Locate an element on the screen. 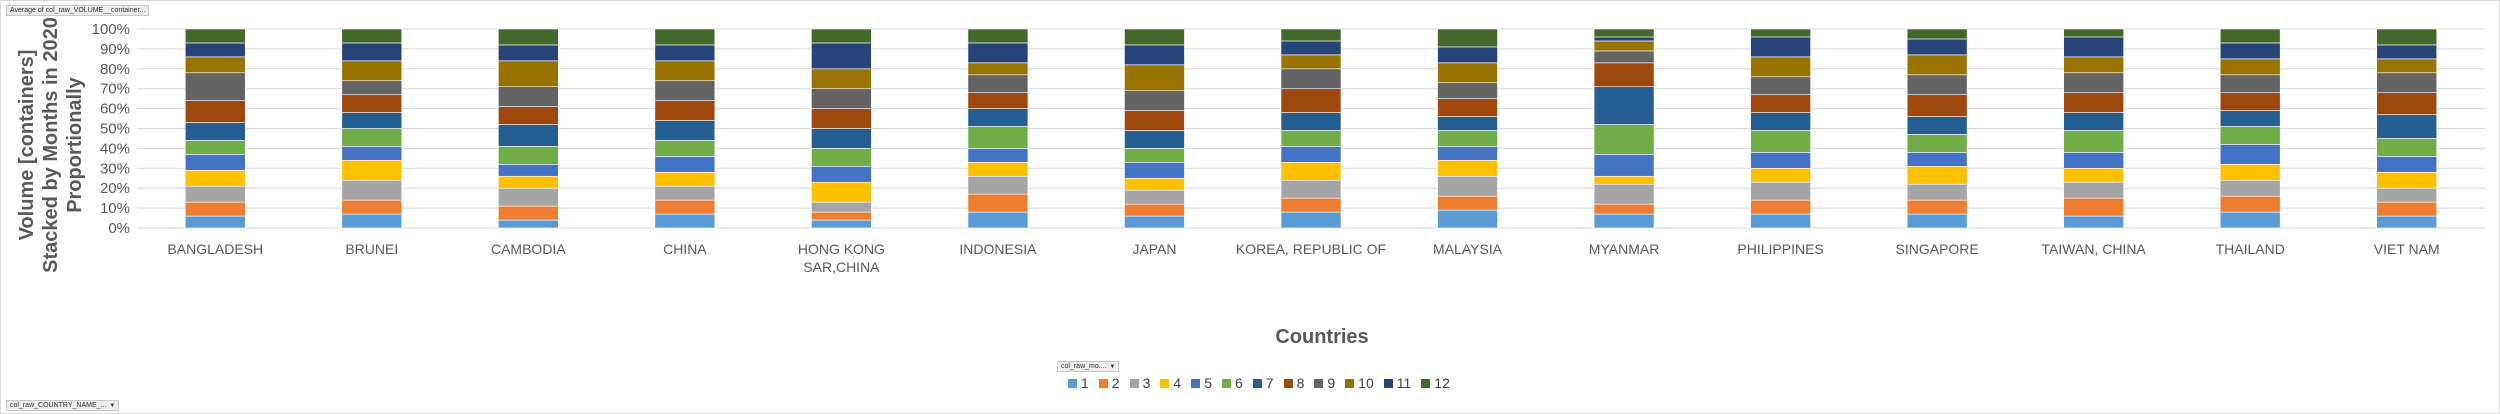 The image size is (2500, 414). y-axis-title-line-2: Stacked by Months in 2020 is located at coordinates (51, 145).